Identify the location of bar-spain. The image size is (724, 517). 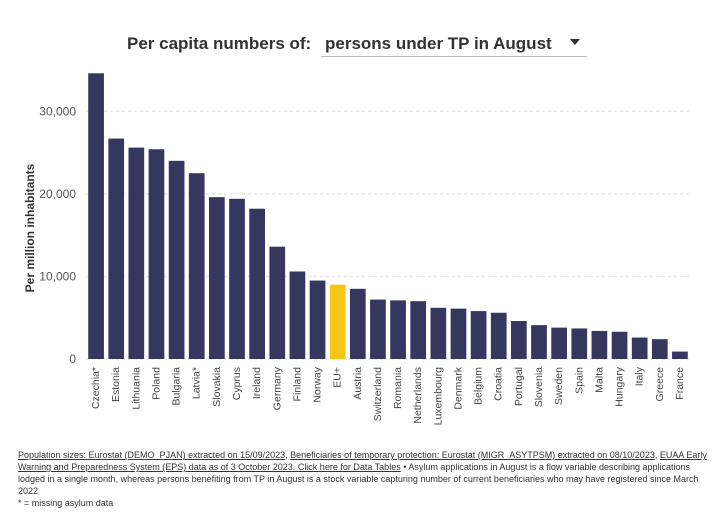
(579, 343).